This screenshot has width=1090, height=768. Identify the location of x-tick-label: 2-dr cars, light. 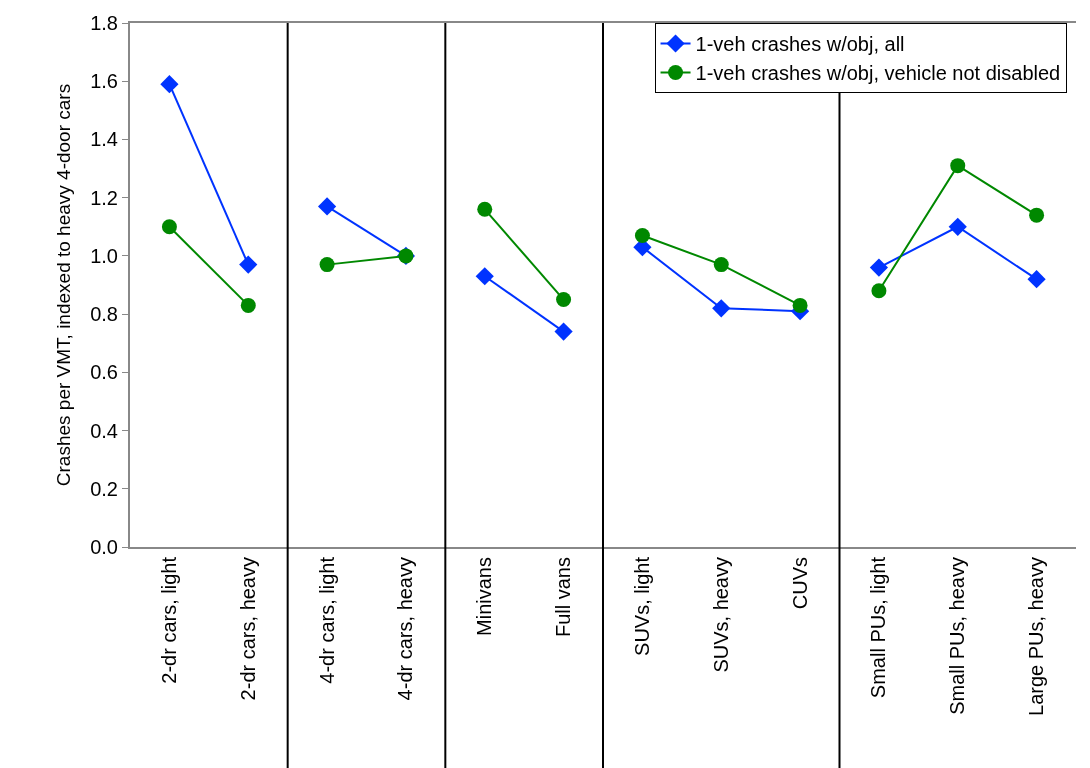
(168, 620).